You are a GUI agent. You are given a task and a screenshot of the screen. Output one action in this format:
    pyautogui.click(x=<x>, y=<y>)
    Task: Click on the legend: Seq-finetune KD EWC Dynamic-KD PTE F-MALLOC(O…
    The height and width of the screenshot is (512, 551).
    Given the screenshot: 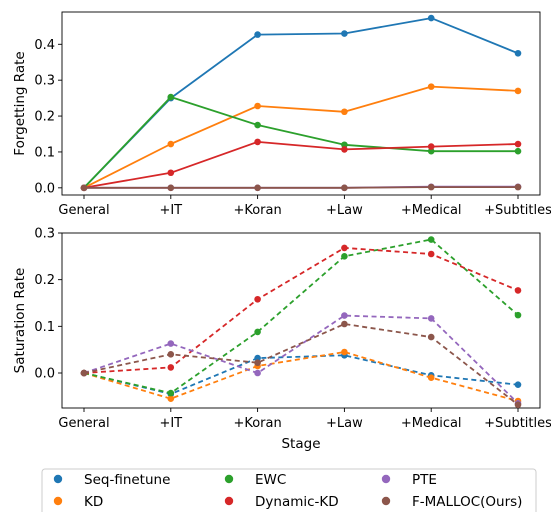 What is the action you would take?
    pyautogui.click(x=289, y=490)
    